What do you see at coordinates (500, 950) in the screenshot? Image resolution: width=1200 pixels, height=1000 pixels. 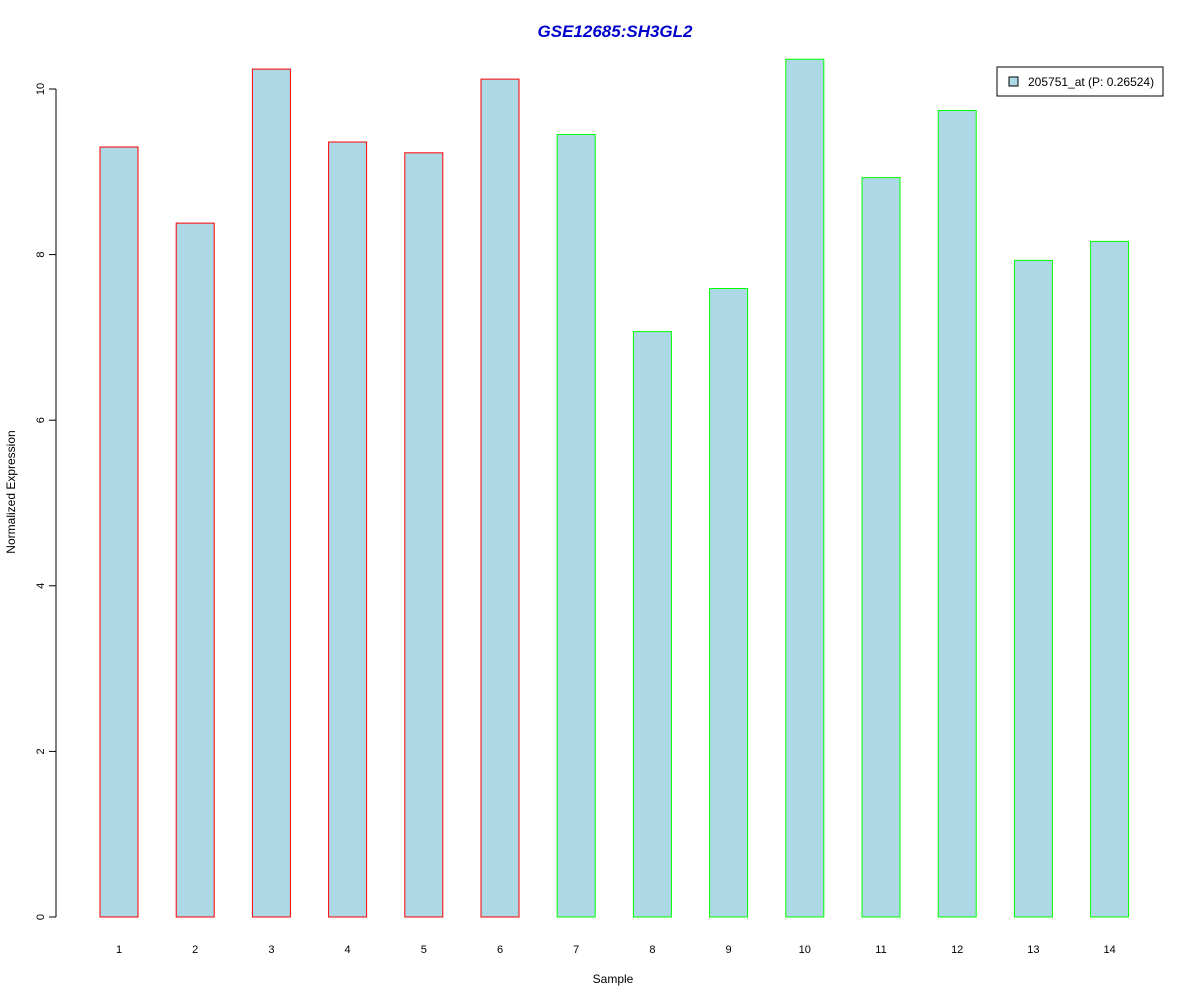 I see `x-tick-label: 6` at bounding box center [500, 950].